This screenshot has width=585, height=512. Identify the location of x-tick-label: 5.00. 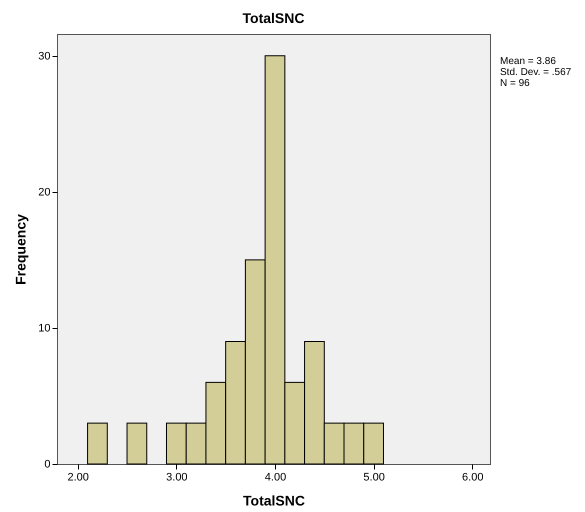
(374, 478).